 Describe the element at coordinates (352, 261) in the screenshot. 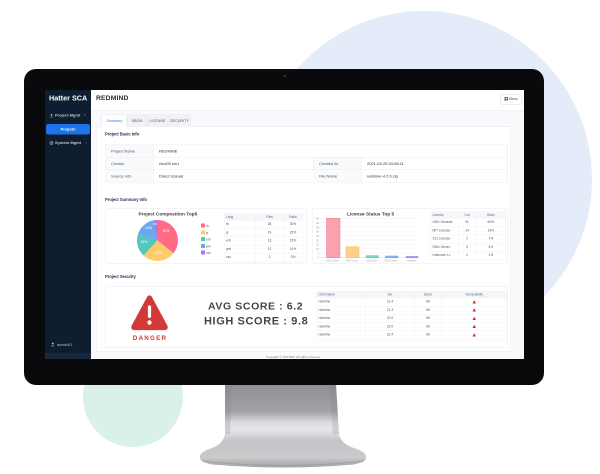

I see `svg-text: MIT Licen..` at that location.